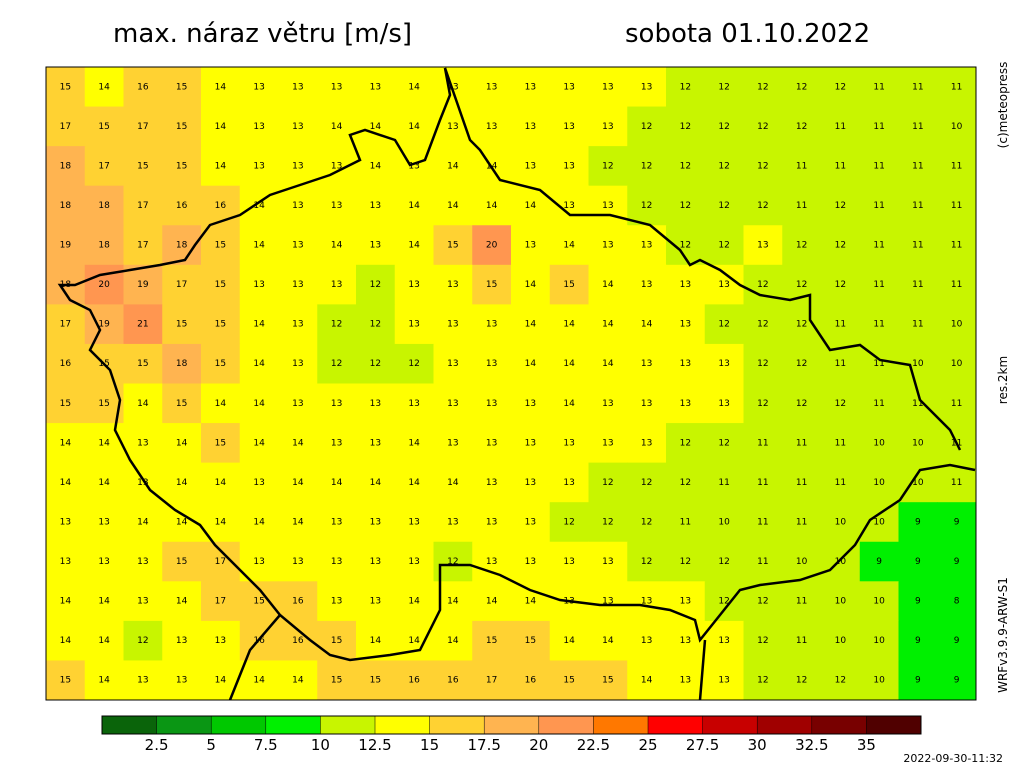  What do you see at coordinates (702, 670) in the screenshot?
I see `border` at bounding box center [702, 670].